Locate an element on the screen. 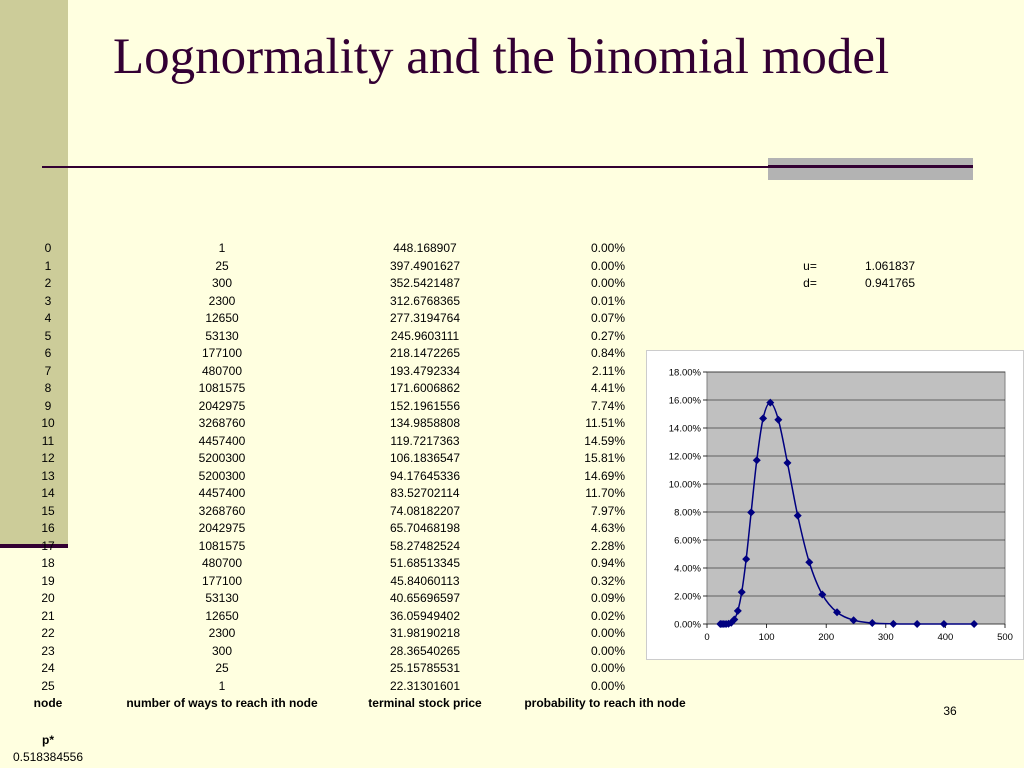 Image resolution: width=1024 pixels, height=768 pixels. node-cell: 9 is located at coordinates (48, 405).